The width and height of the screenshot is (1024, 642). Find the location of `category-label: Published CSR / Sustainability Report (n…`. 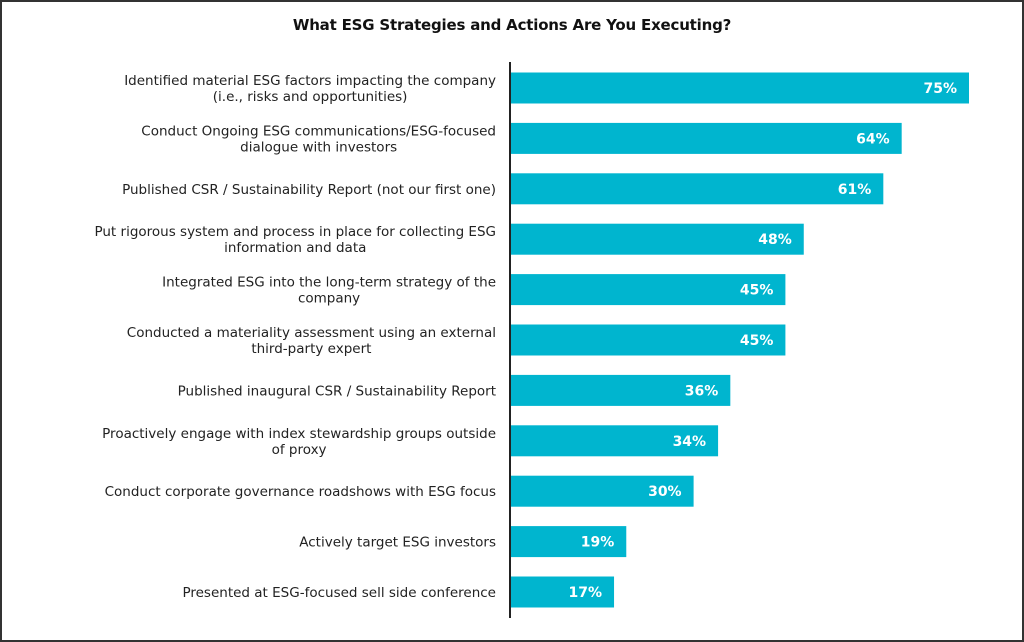

category-label: Published CSR / Sustainability Report (n… is located at coordinates (309, 190).